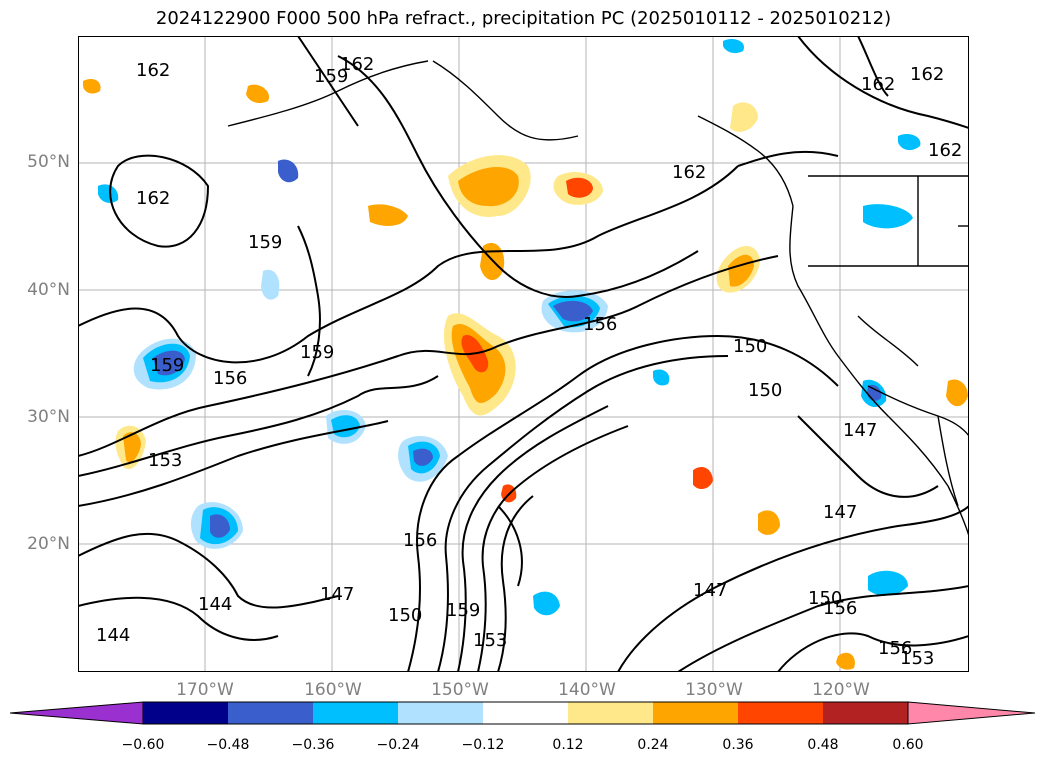 The image size is (1047, 765). I want to click on colorbar-tick-5: −0.12, so click(483, 745).